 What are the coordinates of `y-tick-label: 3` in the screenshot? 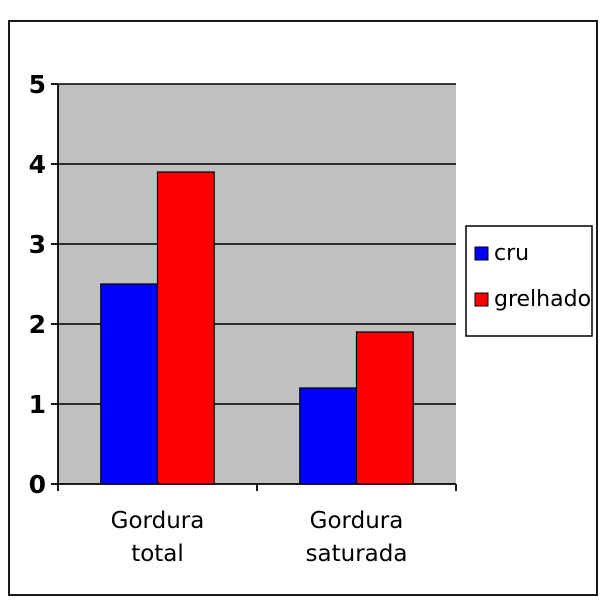 It's located at (37, 244).